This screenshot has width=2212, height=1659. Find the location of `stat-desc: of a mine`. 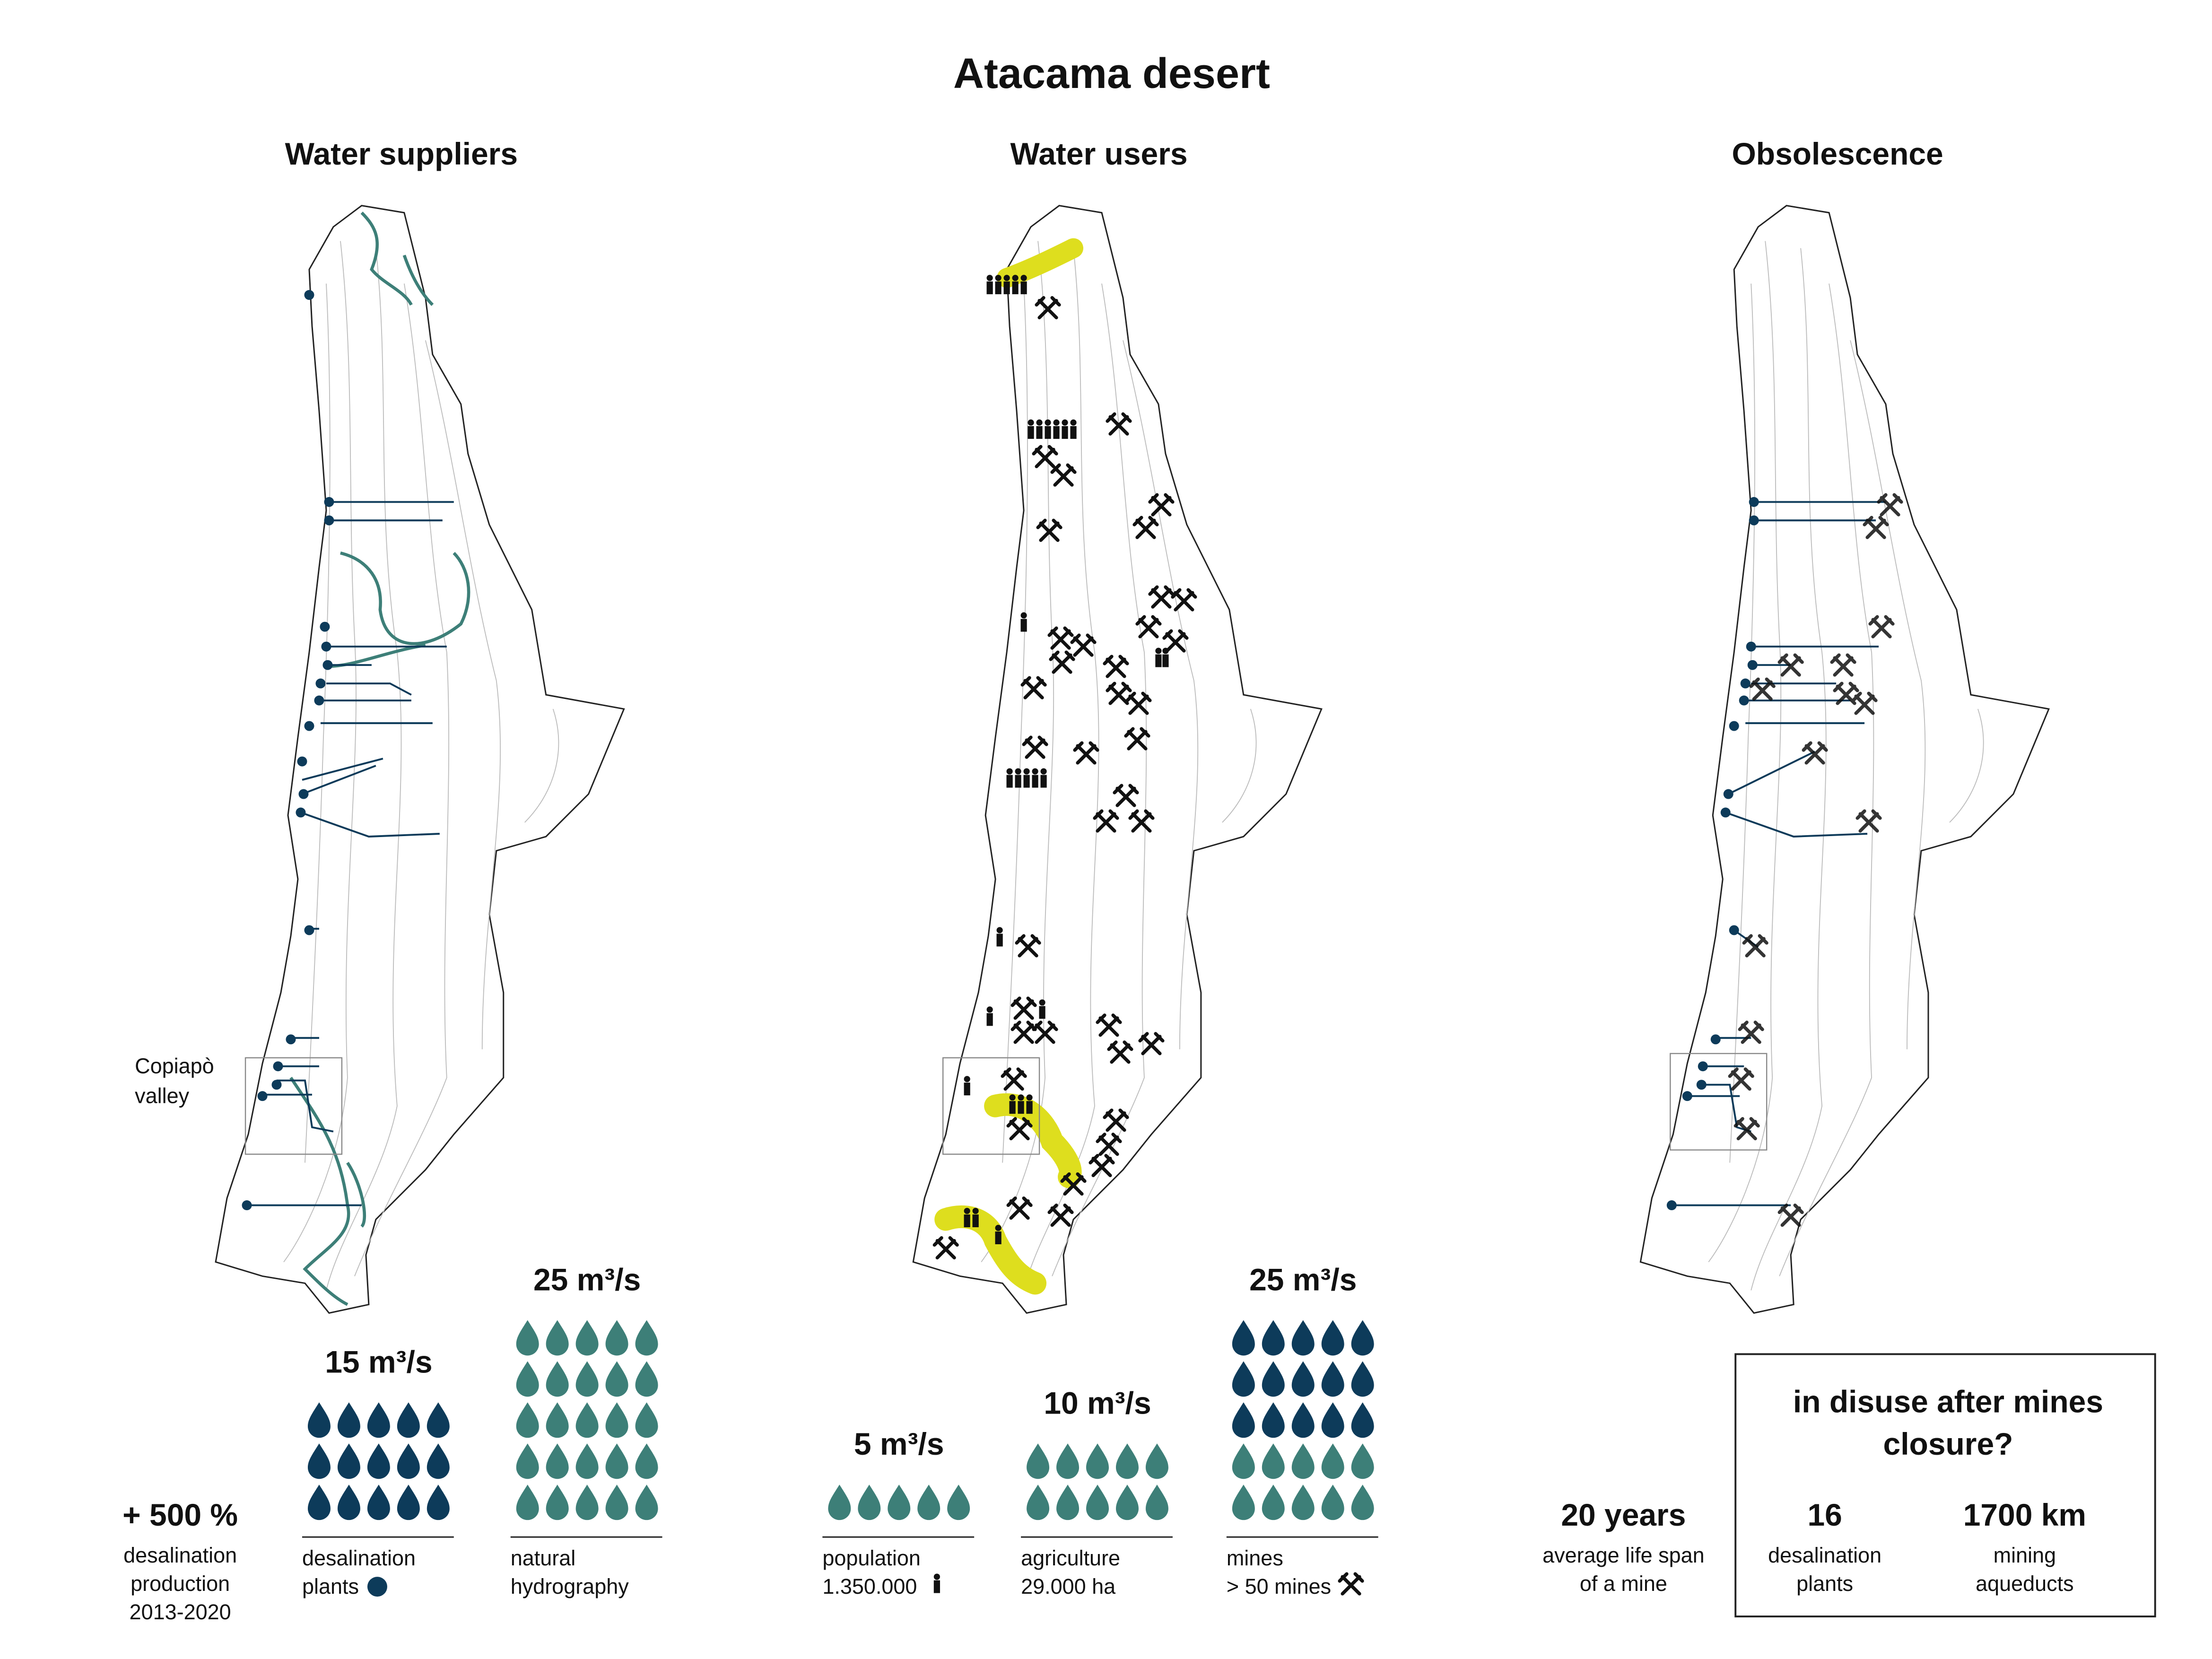

stat-desc: of a mine is located at coordinates (1623, 1584).